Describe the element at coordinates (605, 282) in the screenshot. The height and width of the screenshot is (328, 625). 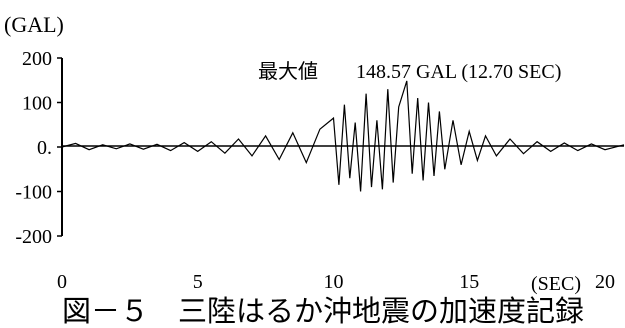
I see `x-tick-label: 20` at that location.